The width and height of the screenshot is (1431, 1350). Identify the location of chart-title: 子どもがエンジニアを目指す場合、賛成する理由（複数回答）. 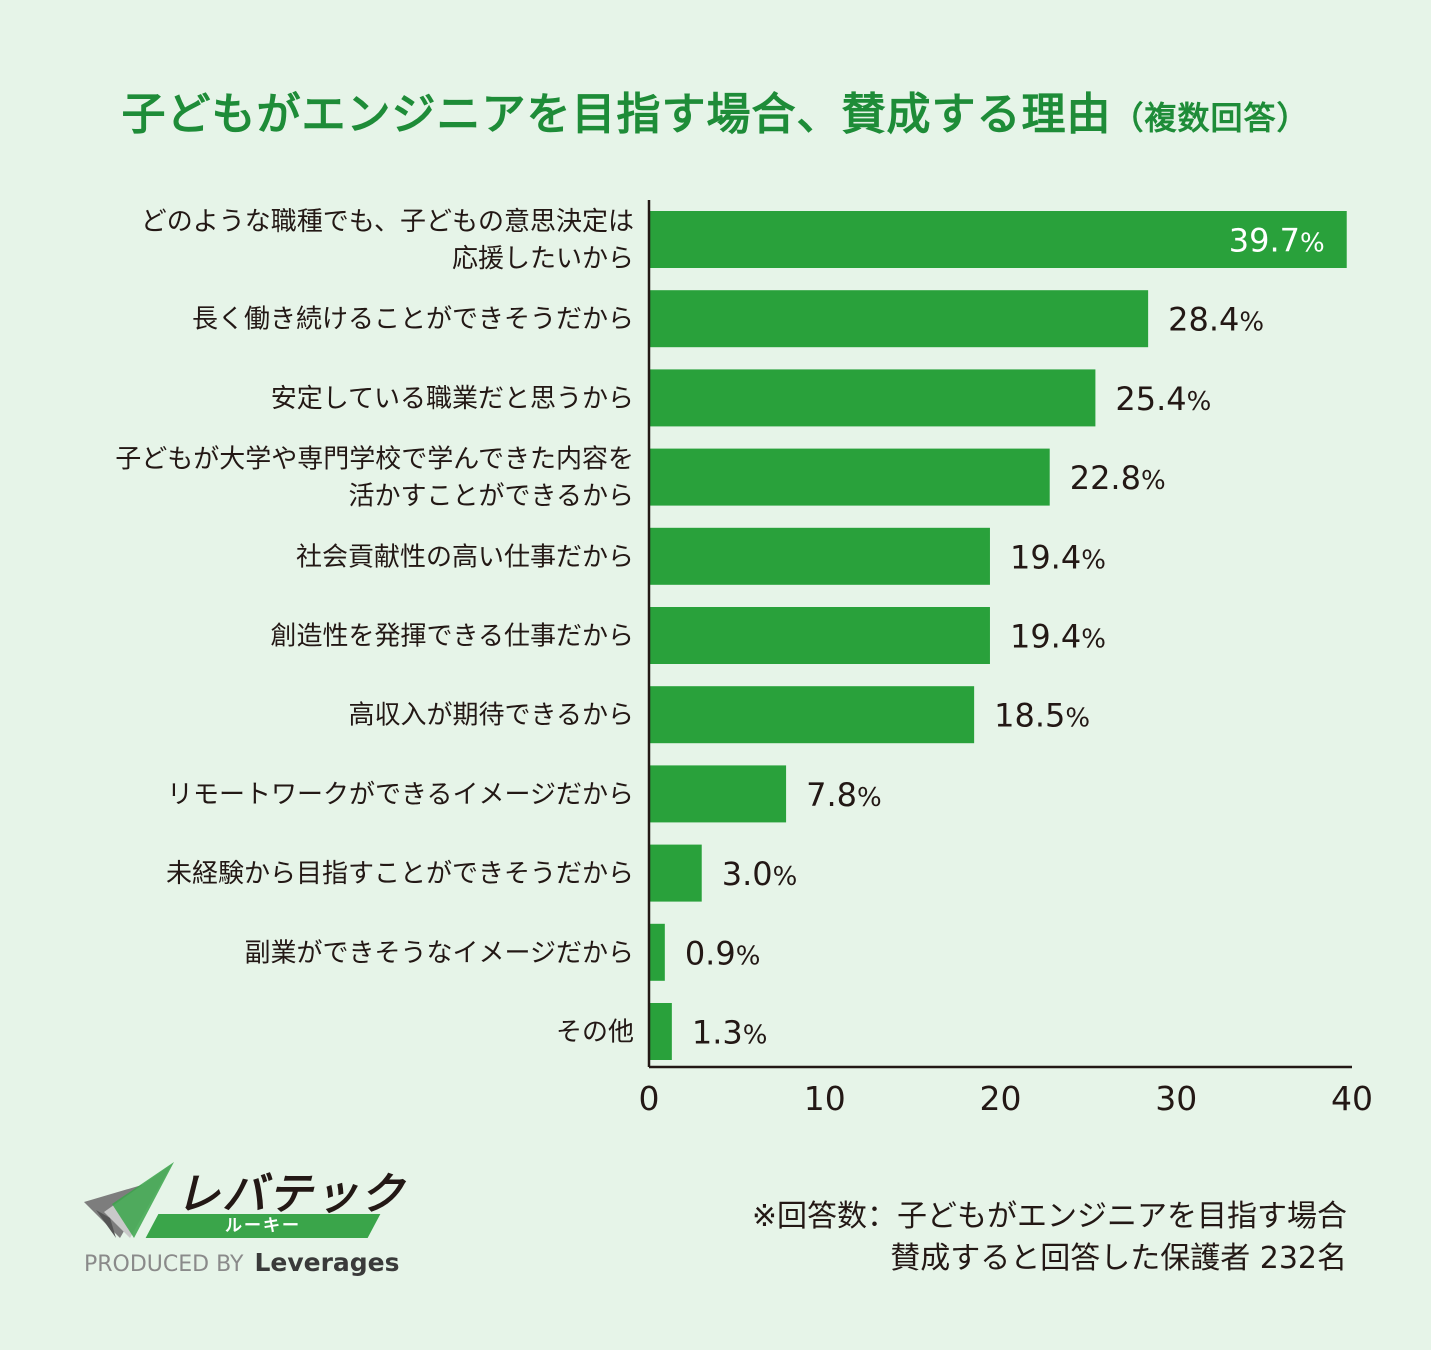
(715, 110).